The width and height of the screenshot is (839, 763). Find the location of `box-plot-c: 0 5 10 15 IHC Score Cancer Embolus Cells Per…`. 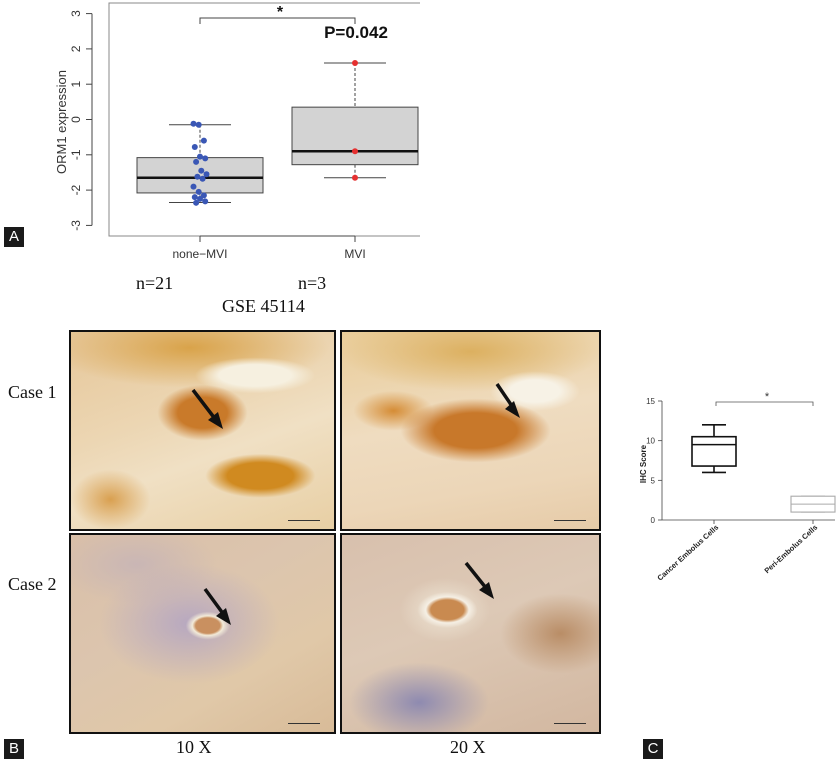

box-plot-c: 0 5 10 15 IHC Score Cancer Embolus Cells Per… is located at coordinates (737, 487).